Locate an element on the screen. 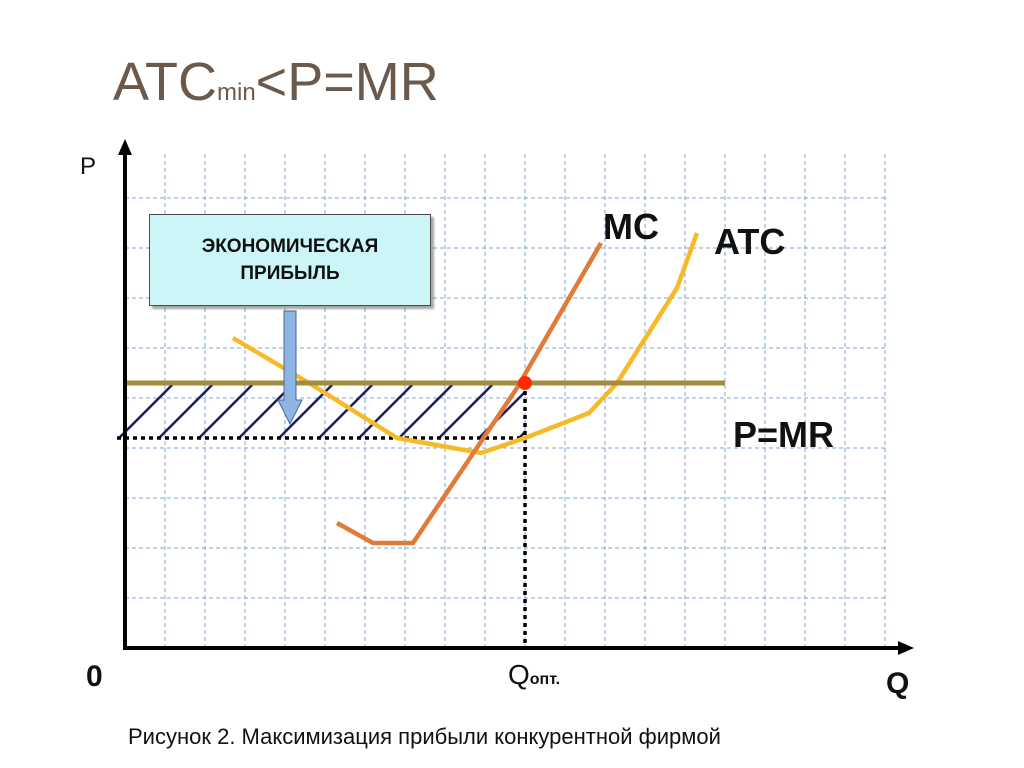 The image size is (1024, 768). title-main: ATC is located at coordinates (165, 82).